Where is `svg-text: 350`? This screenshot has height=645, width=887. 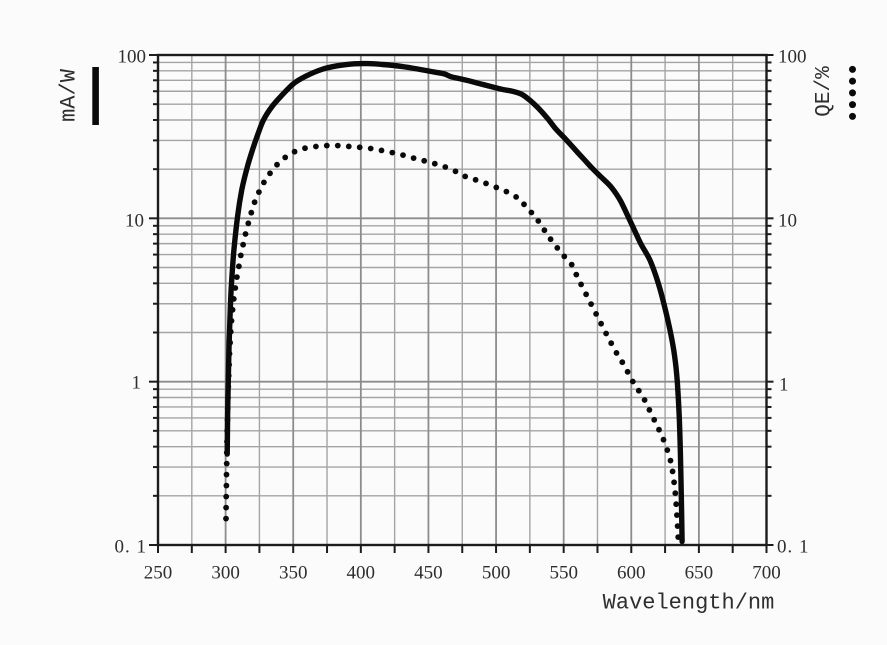
svg-text: 350 is located at coordinates (293, 573).